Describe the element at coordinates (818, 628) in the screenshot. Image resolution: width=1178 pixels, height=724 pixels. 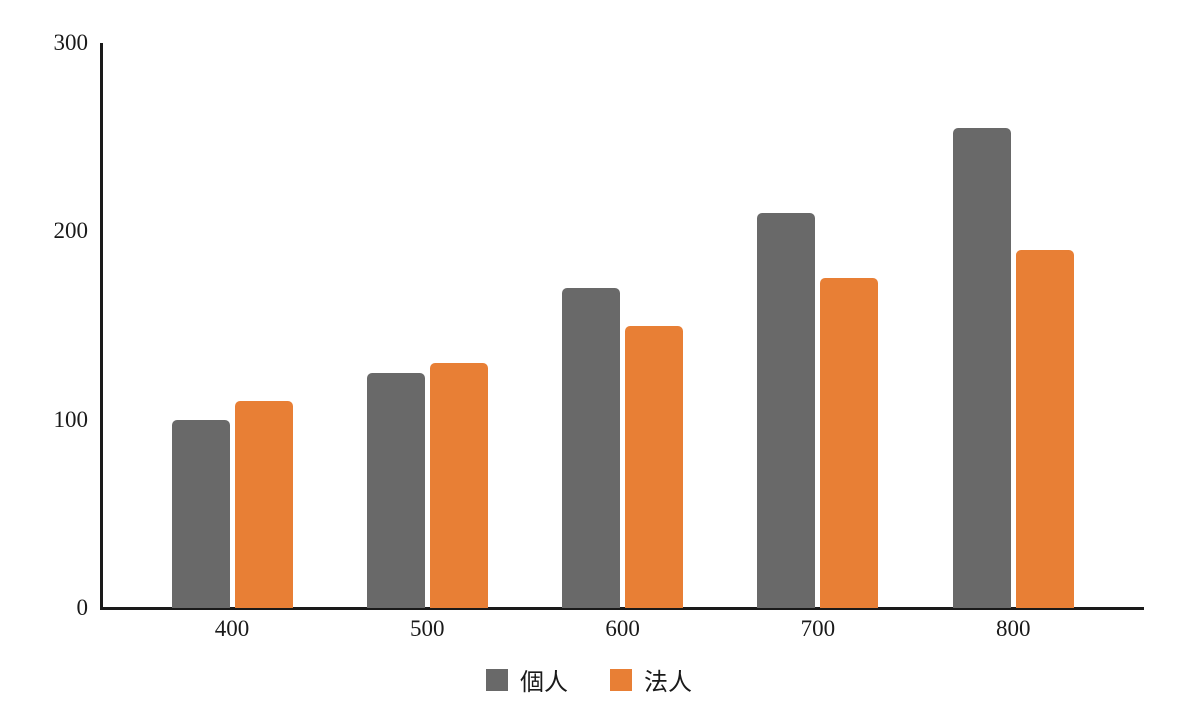
I see `x-tick-label-700: 700` at that location.